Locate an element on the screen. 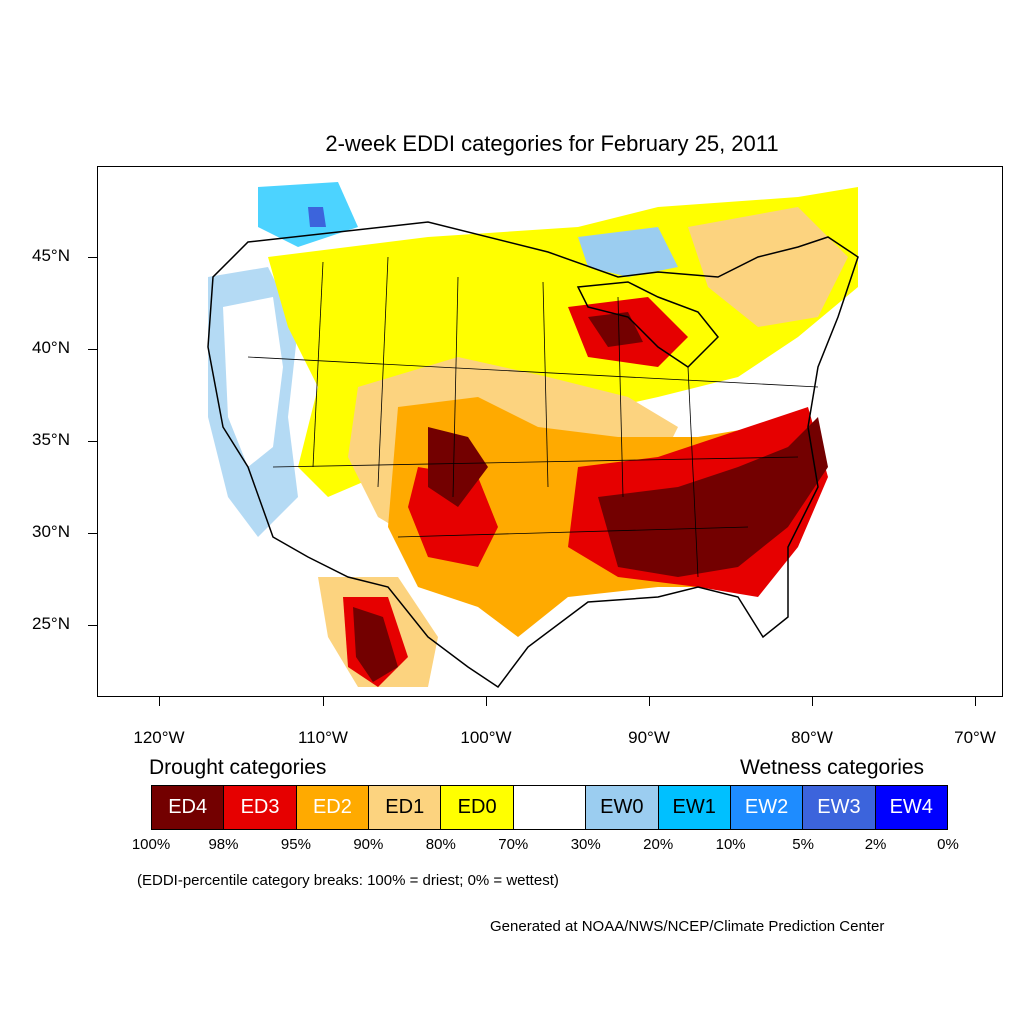 The image size is (1024, 1024). legend-swatch: ED4 is located at coordinates (188, 807).